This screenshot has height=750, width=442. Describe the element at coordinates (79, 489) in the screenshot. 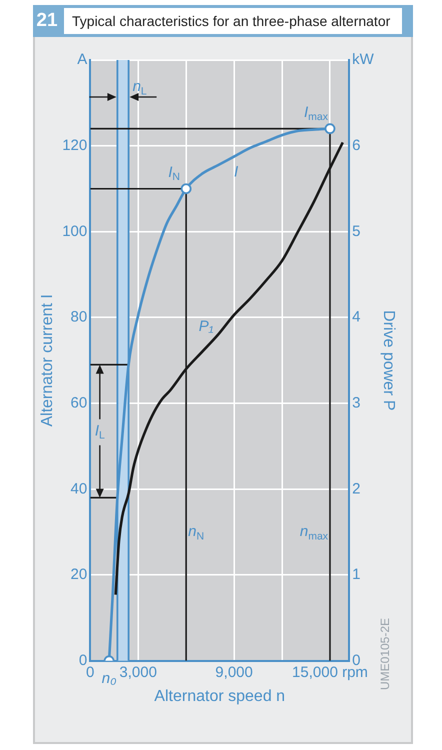

I see `y-tick-label: 40` at that location.